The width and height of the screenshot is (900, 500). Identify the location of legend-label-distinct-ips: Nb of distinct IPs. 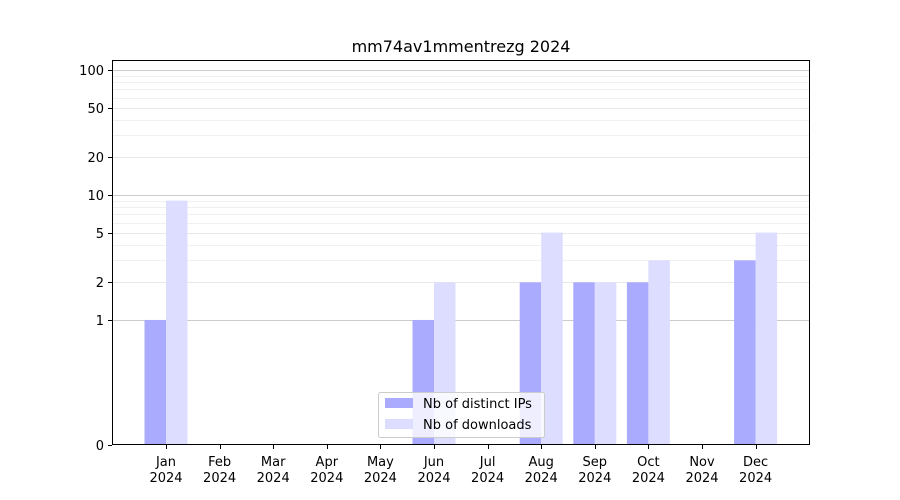
(477, 404).